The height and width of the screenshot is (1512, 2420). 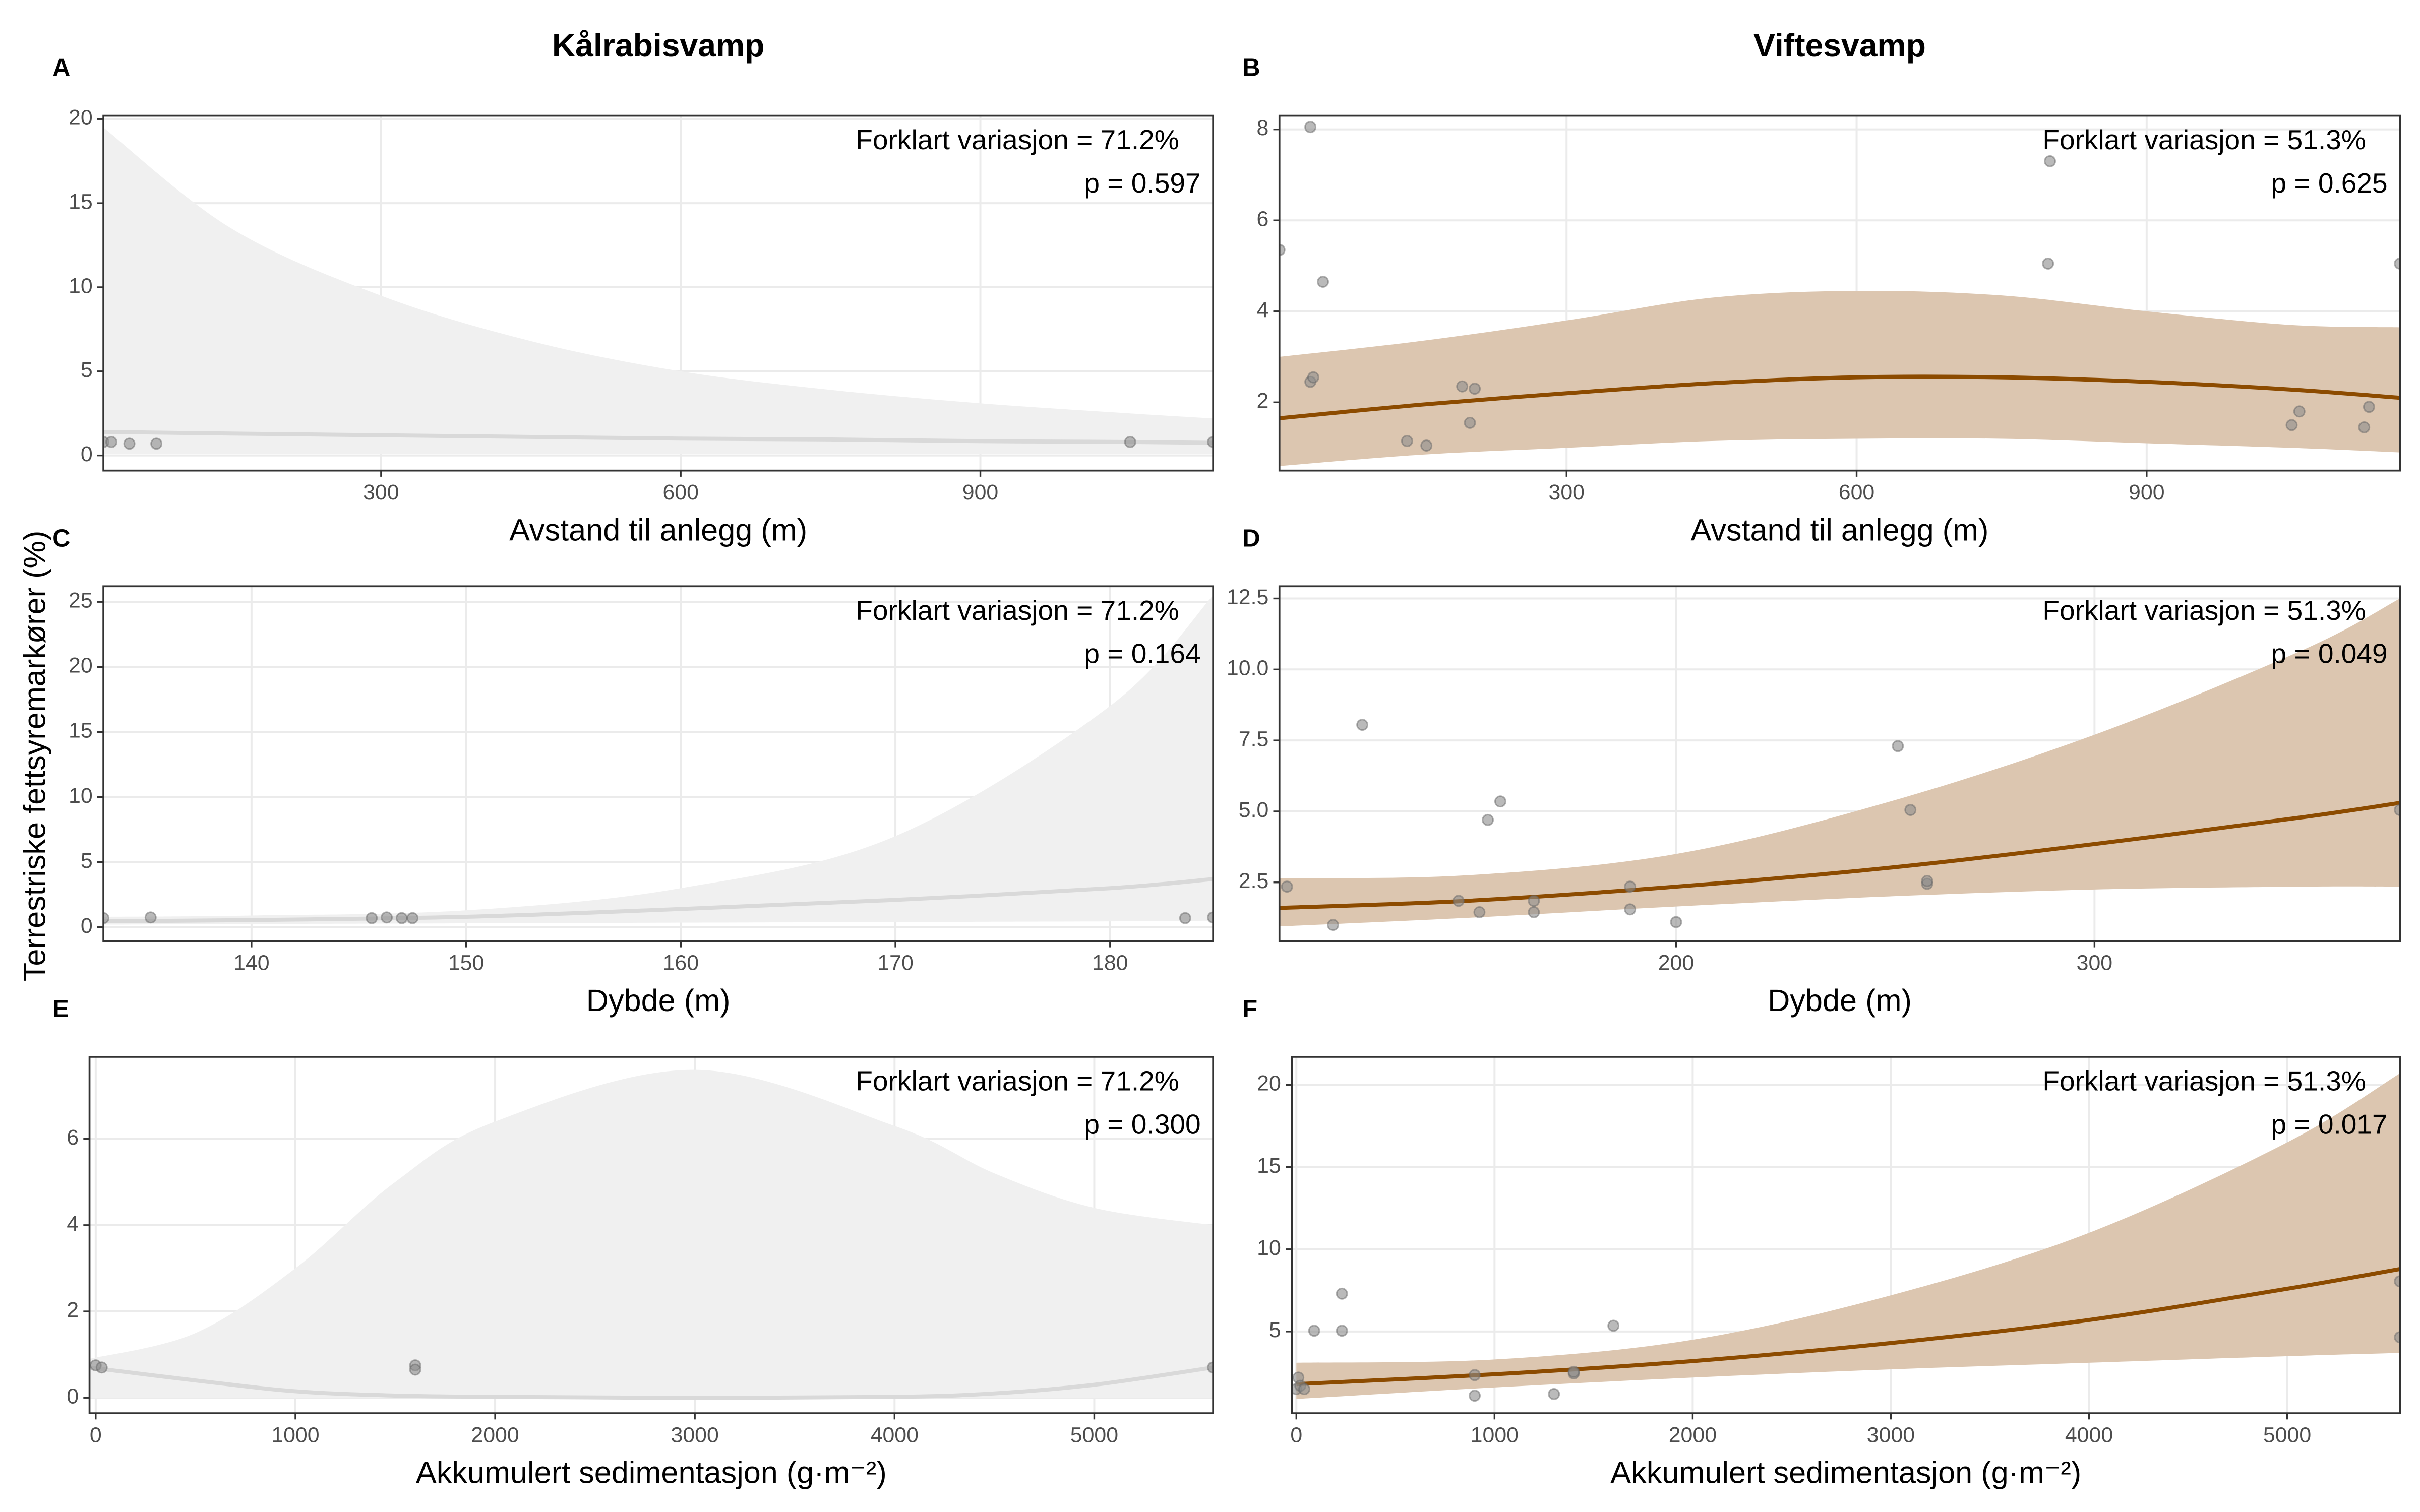 What do you see at coordinates (2287, 1435) in the screenshot?
I see `x-tick-label: 5000` at bounding box center [2287, 1435].